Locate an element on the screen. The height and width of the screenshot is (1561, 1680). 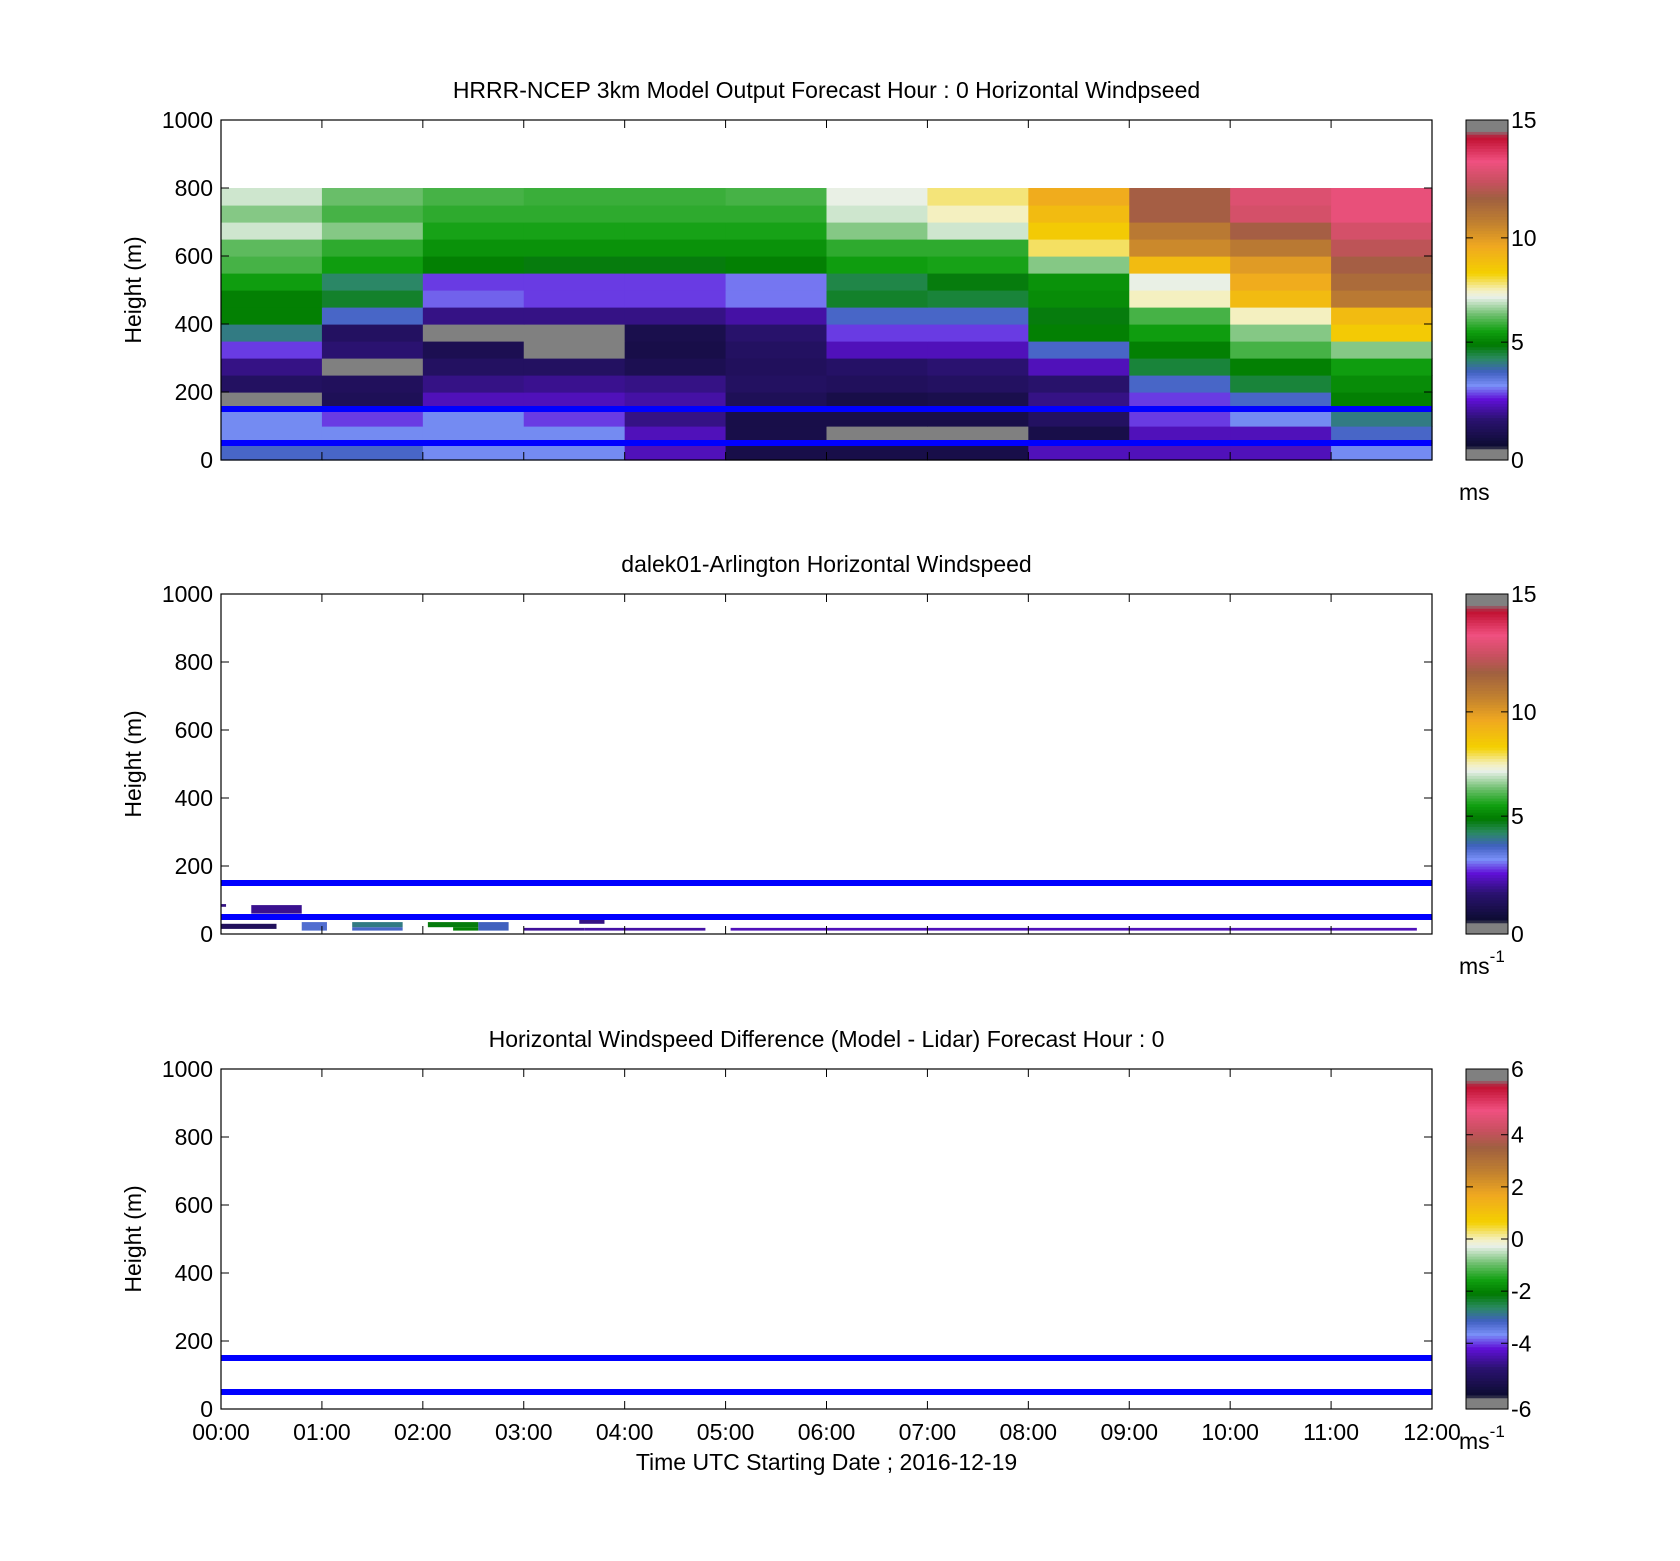
y-tick-label: 400 is located at coordinates (194, 324).